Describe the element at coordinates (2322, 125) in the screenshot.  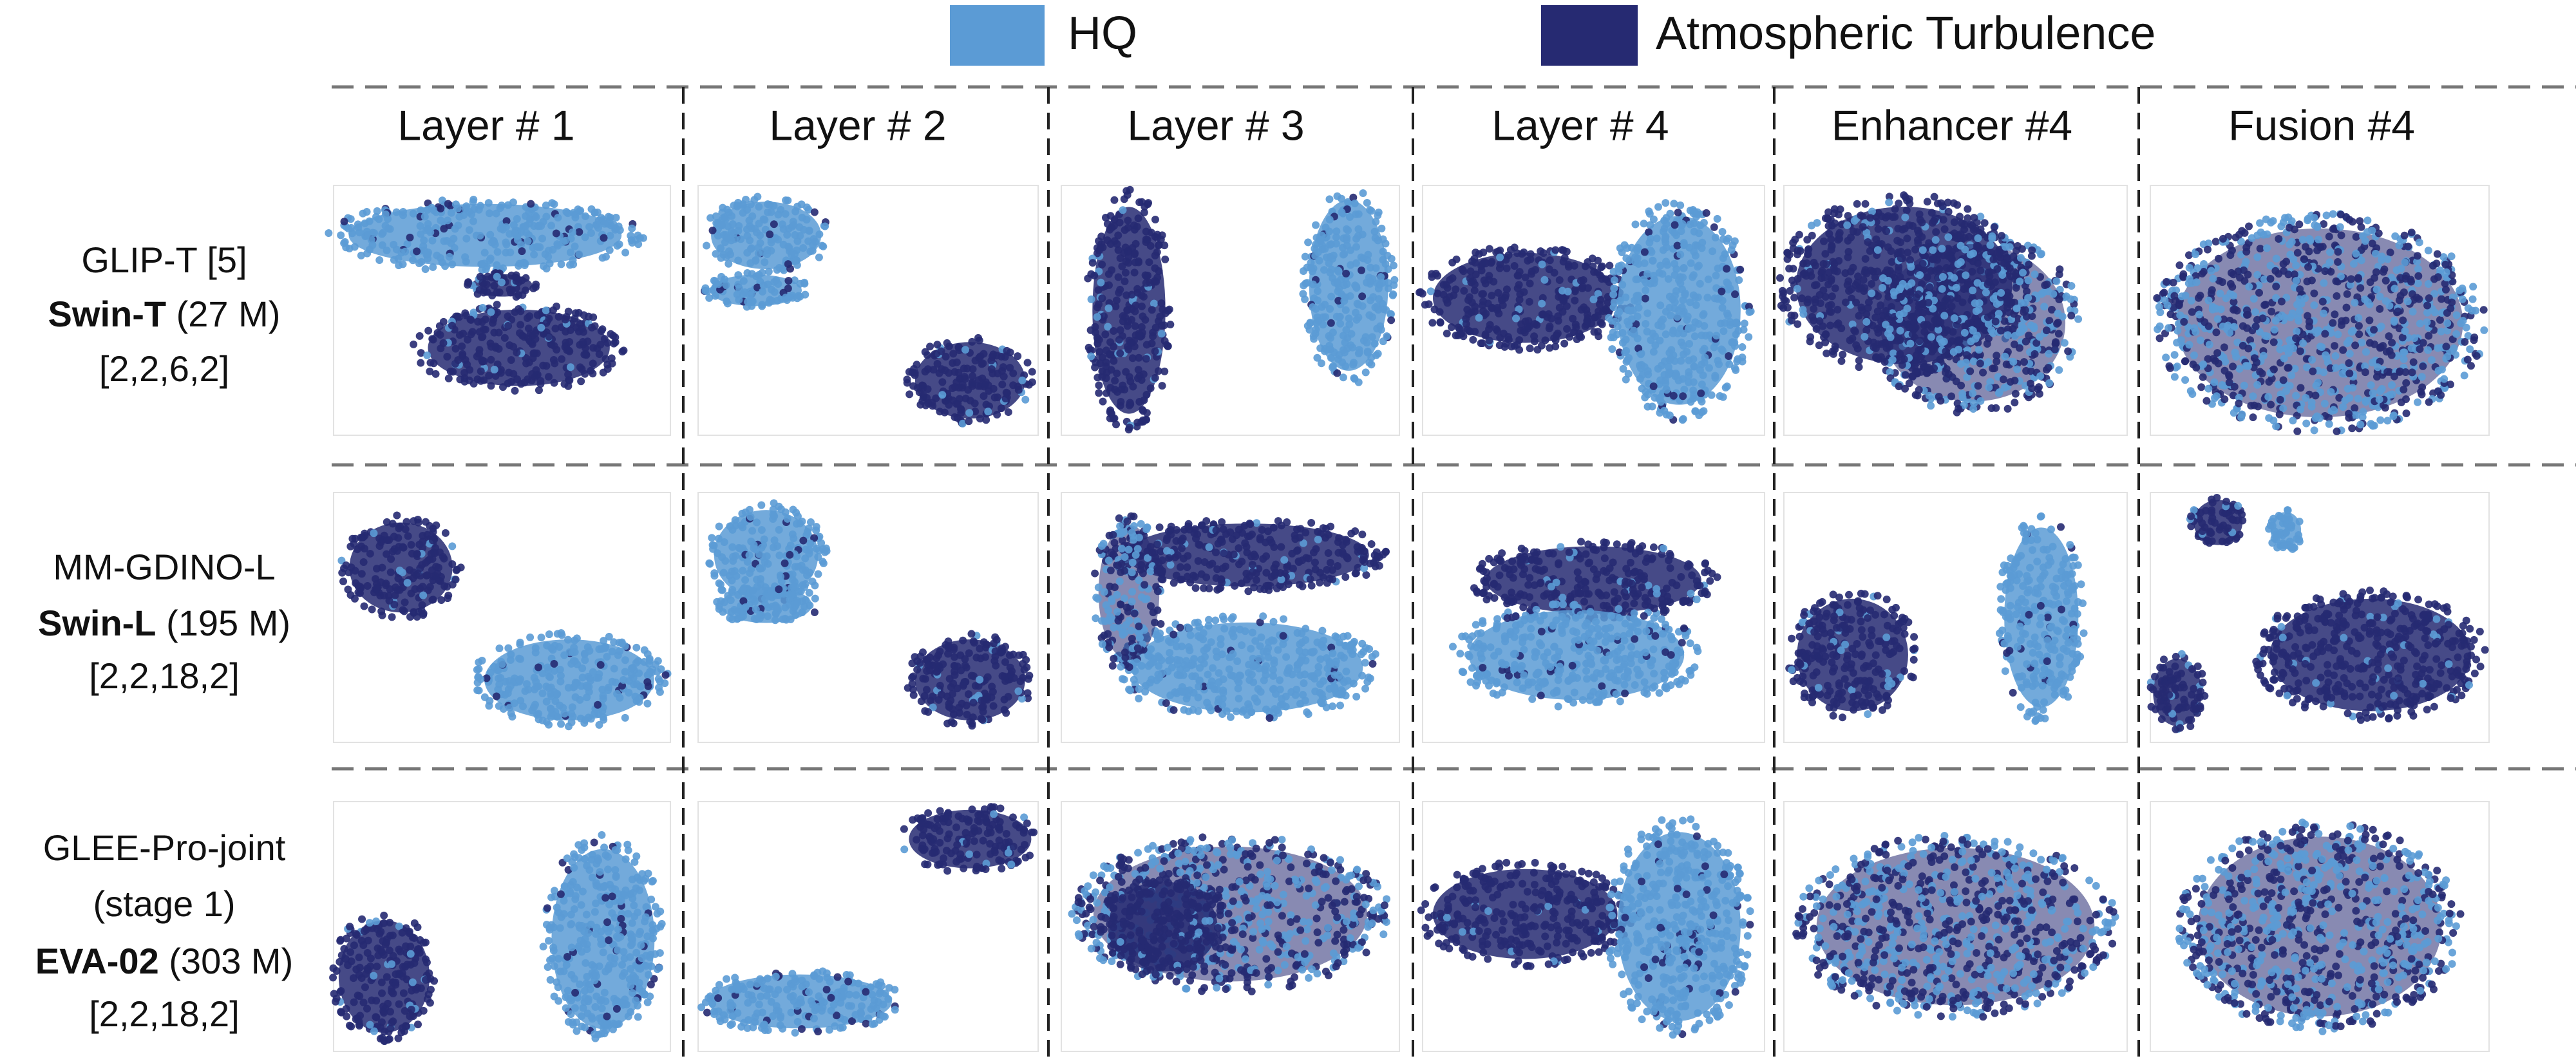
I see `column-title: Fusion #4` at that location.